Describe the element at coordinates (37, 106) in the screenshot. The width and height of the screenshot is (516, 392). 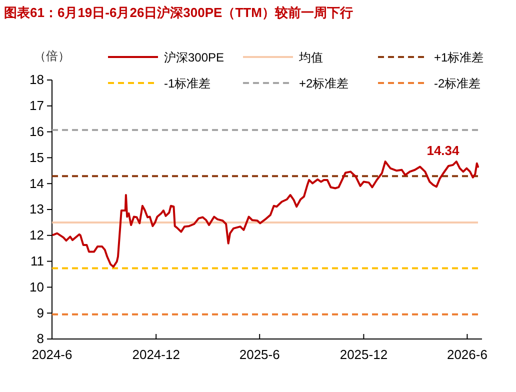
I see `y-tick-label: 17` at that location.